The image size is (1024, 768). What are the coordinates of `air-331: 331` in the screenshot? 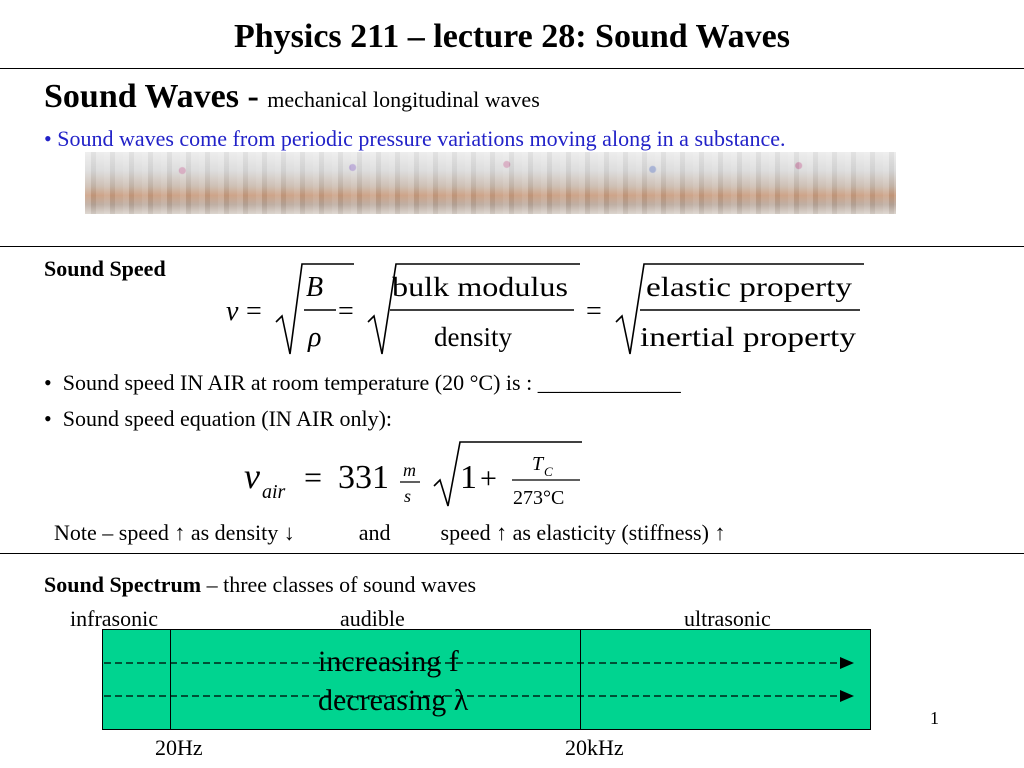 It's located at (363, 477).